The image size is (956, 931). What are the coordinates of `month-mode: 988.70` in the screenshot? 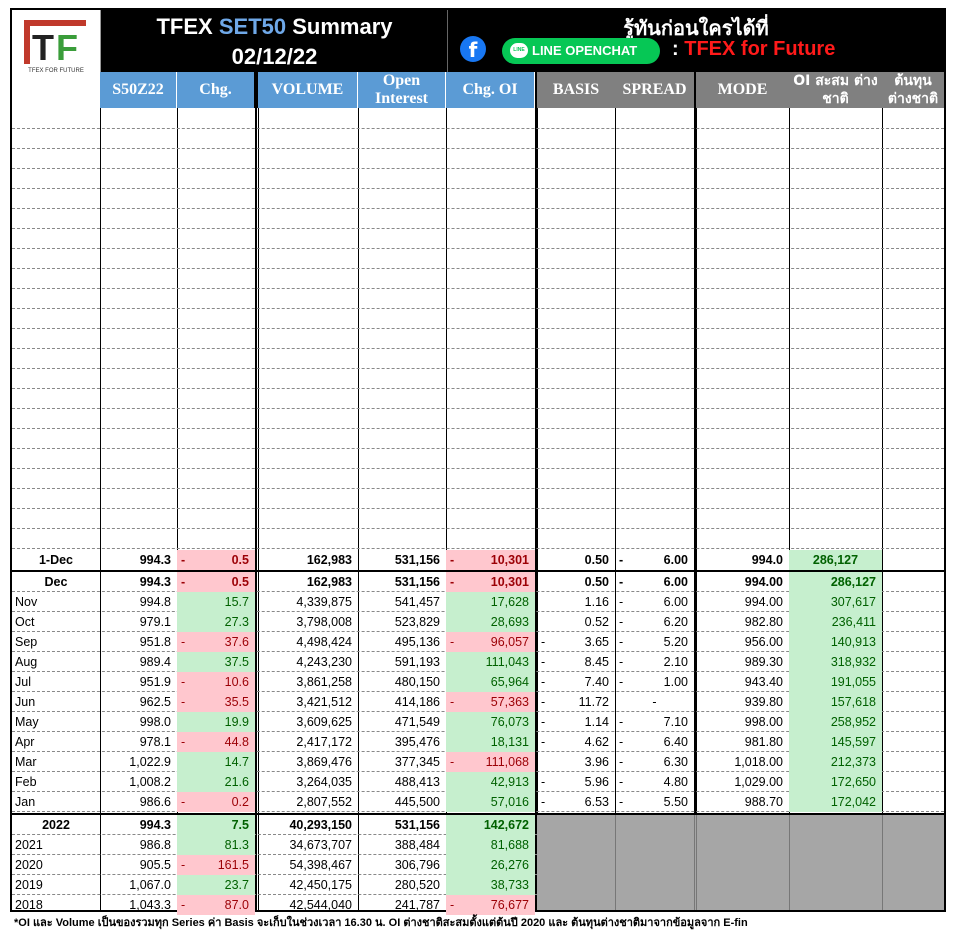 It's located at (763, 802).